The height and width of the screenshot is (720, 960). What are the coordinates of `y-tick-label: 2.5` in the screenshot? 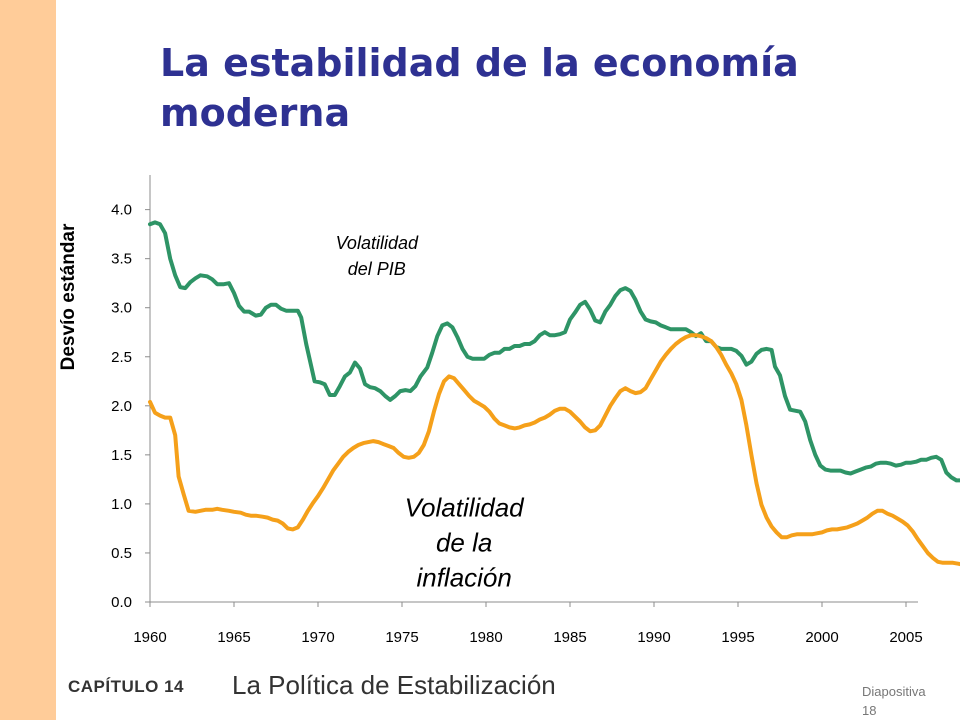 It's located at (121, 357).